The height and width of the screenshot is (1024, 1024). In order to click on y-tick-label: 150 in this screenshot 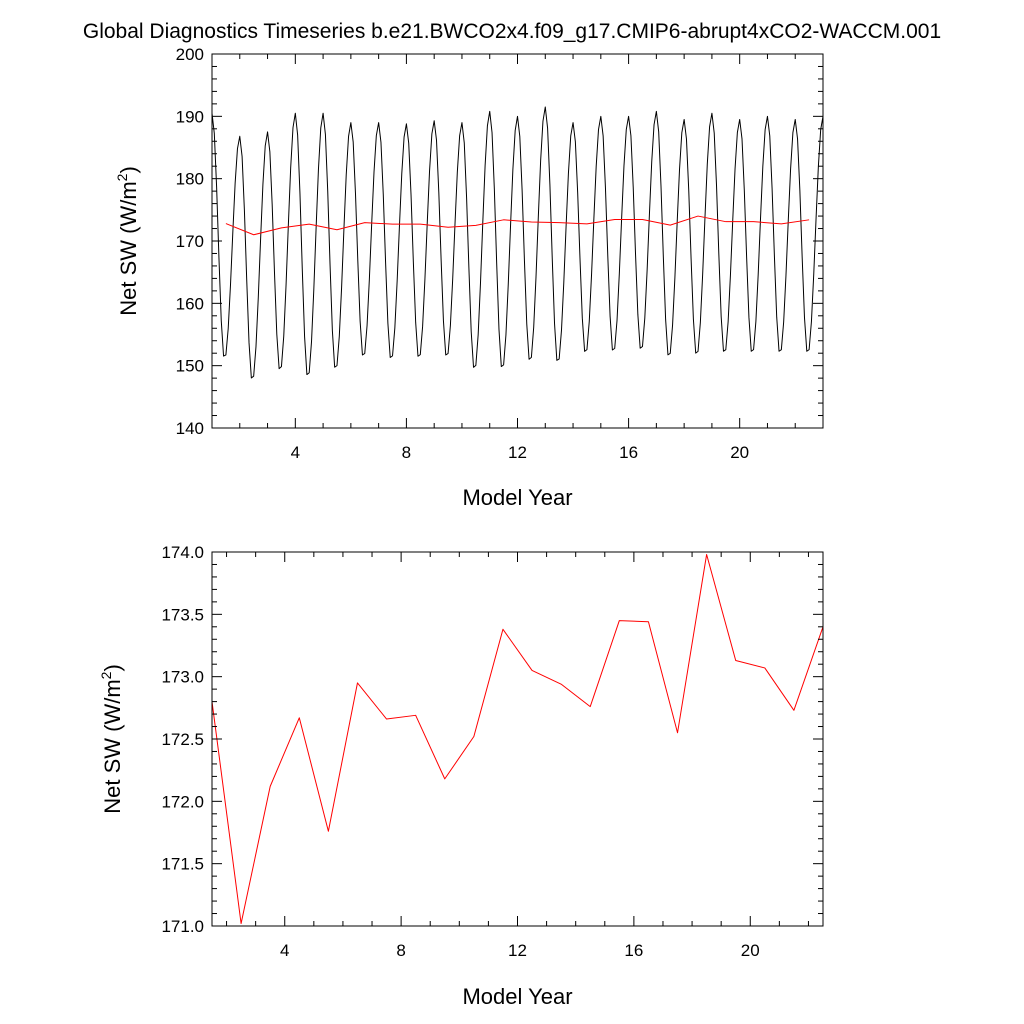, I will do `click(190, 366)`.